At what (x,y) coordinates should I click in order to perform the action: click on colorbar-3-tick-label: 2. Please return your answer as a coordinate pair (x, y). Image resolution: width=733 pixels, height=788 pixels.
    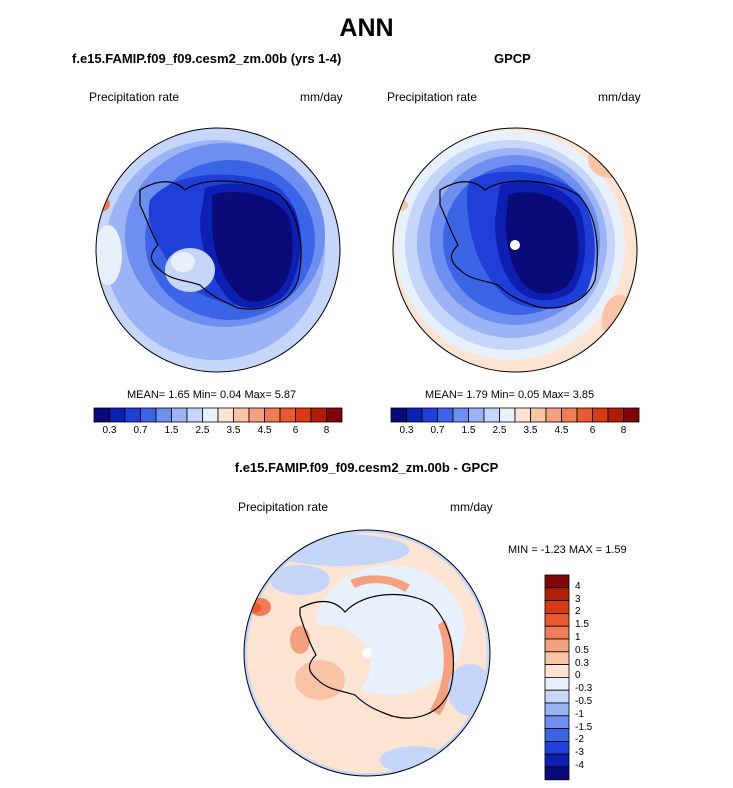
    Looking at the image, I should click on (578, 612).